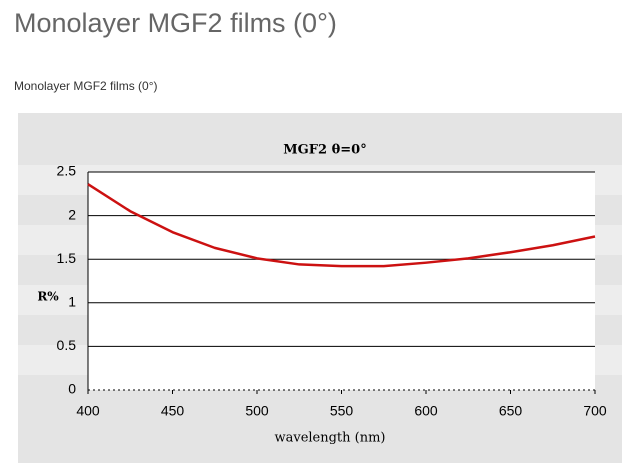 The image size is (630, 474). I want to click on data-line, so click(341, 225).